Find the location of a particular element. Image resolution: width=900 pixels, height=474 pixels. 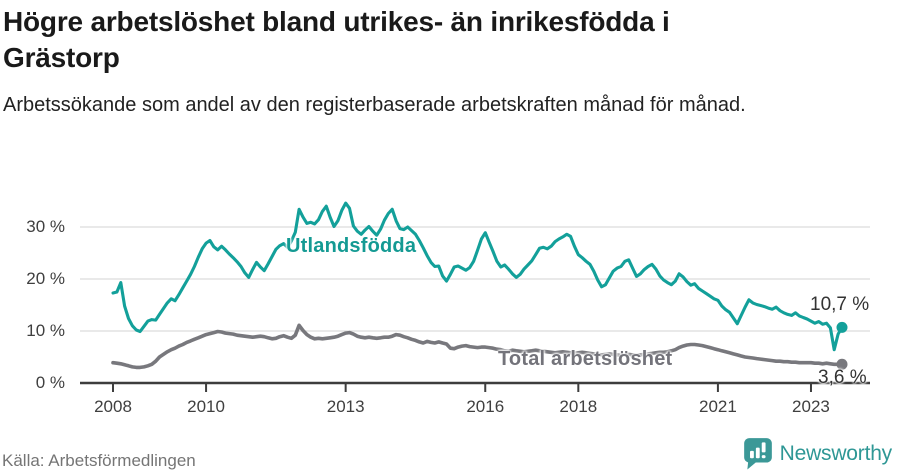

end-dot-utlandsfodda is located at coordinates (842, 327).